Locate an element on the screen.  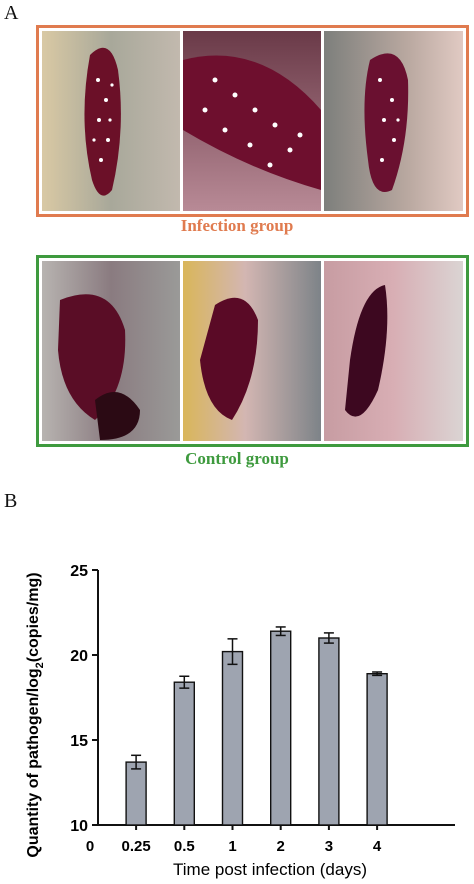
panel-b-label: B is located at coordinates (11, 501).